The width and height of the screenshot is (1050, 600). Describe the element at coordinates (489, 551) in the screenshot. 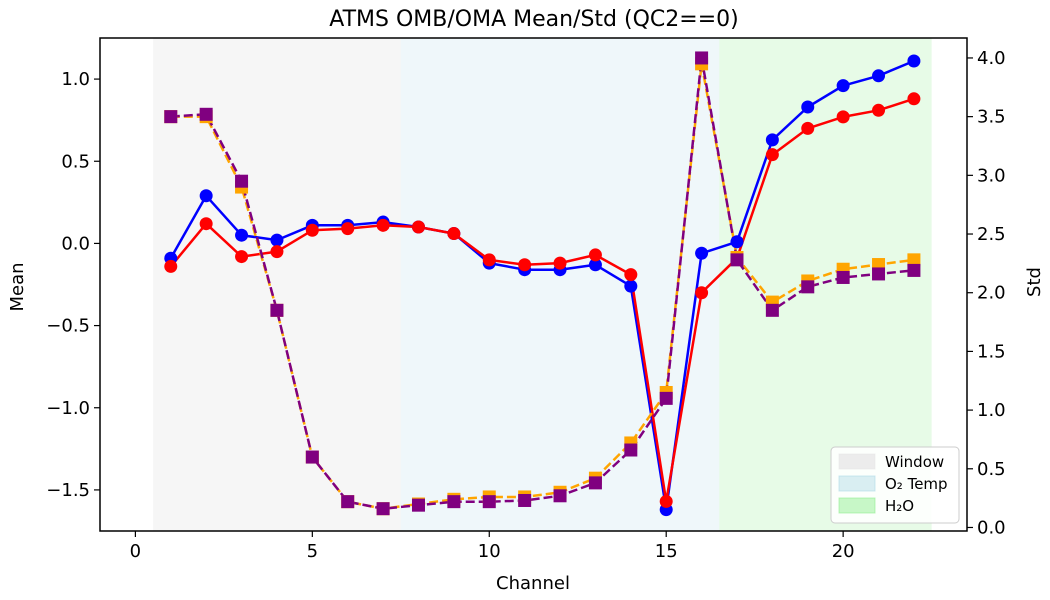

I see `x-tick-label: 10` at that location.